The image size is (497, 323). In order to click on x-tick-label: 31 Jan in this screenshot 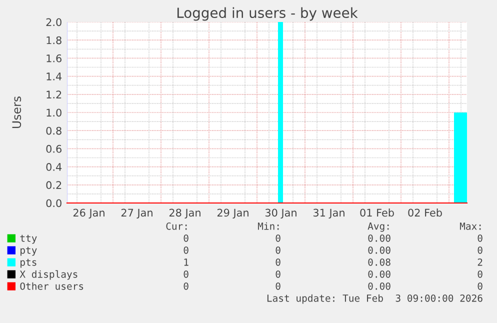, I will do `click(328, 213)`.